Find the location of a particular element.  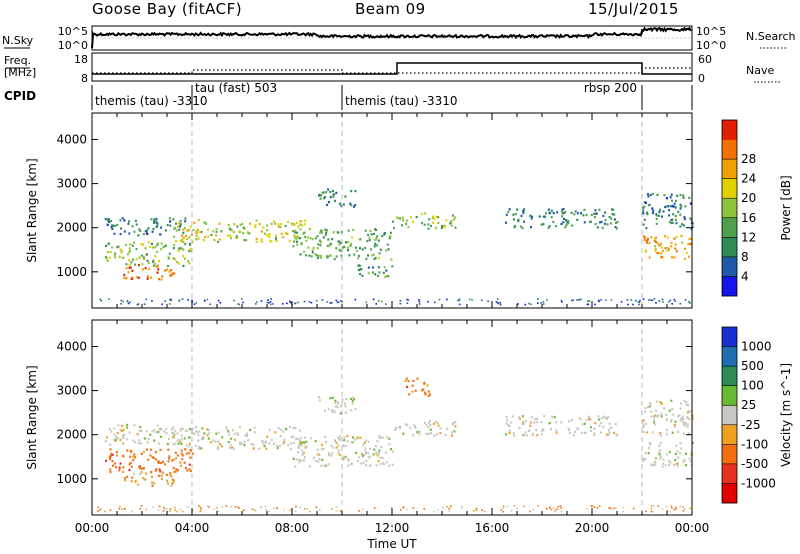

colorbar-tick-label: 100 is located at coordinates (752, 386).